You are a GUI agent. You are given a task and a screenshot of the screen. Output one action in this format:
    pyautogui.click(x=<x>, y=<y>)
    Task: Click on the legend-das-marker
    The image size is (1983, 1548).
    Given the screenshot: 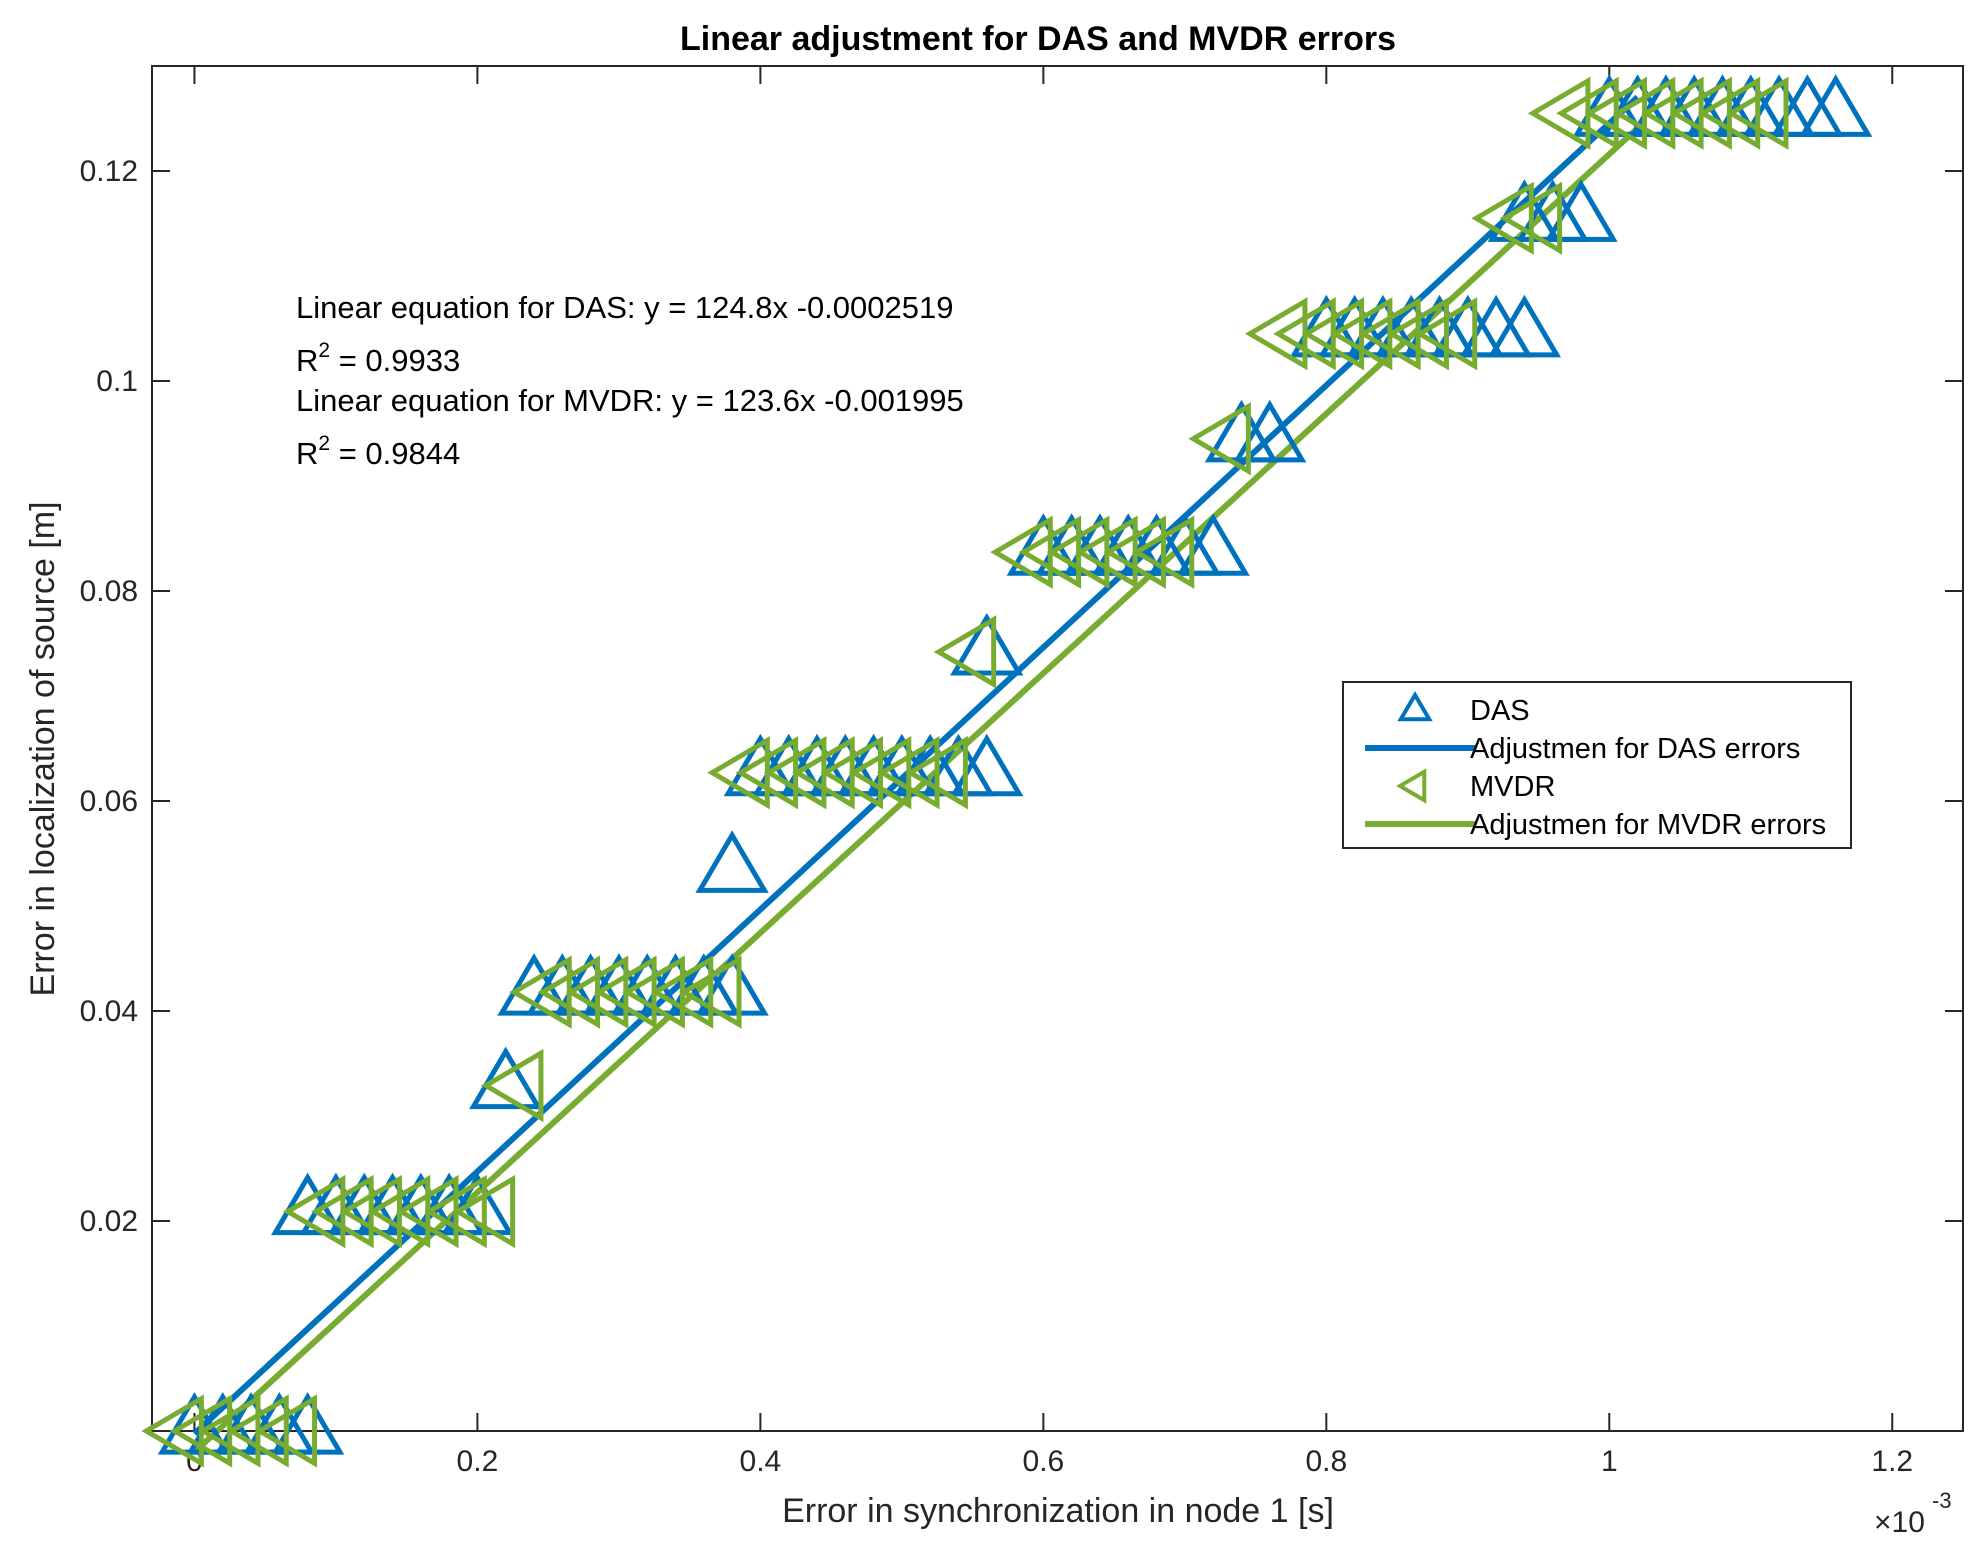 What is the action you would take?
    pyautogui.click(x=1415, y=706)
    